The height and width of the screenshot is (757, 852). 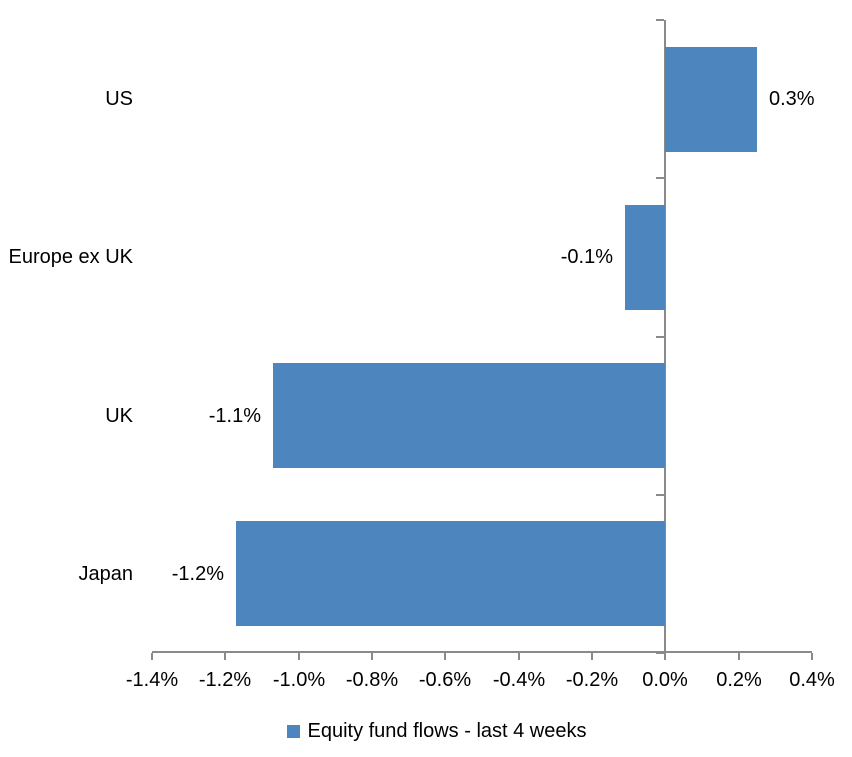 What do you see at coordinates (665, 680) in the screenshot?
I see `value-axis-tick-label: 0.0%` at bounding box center [665, 680].